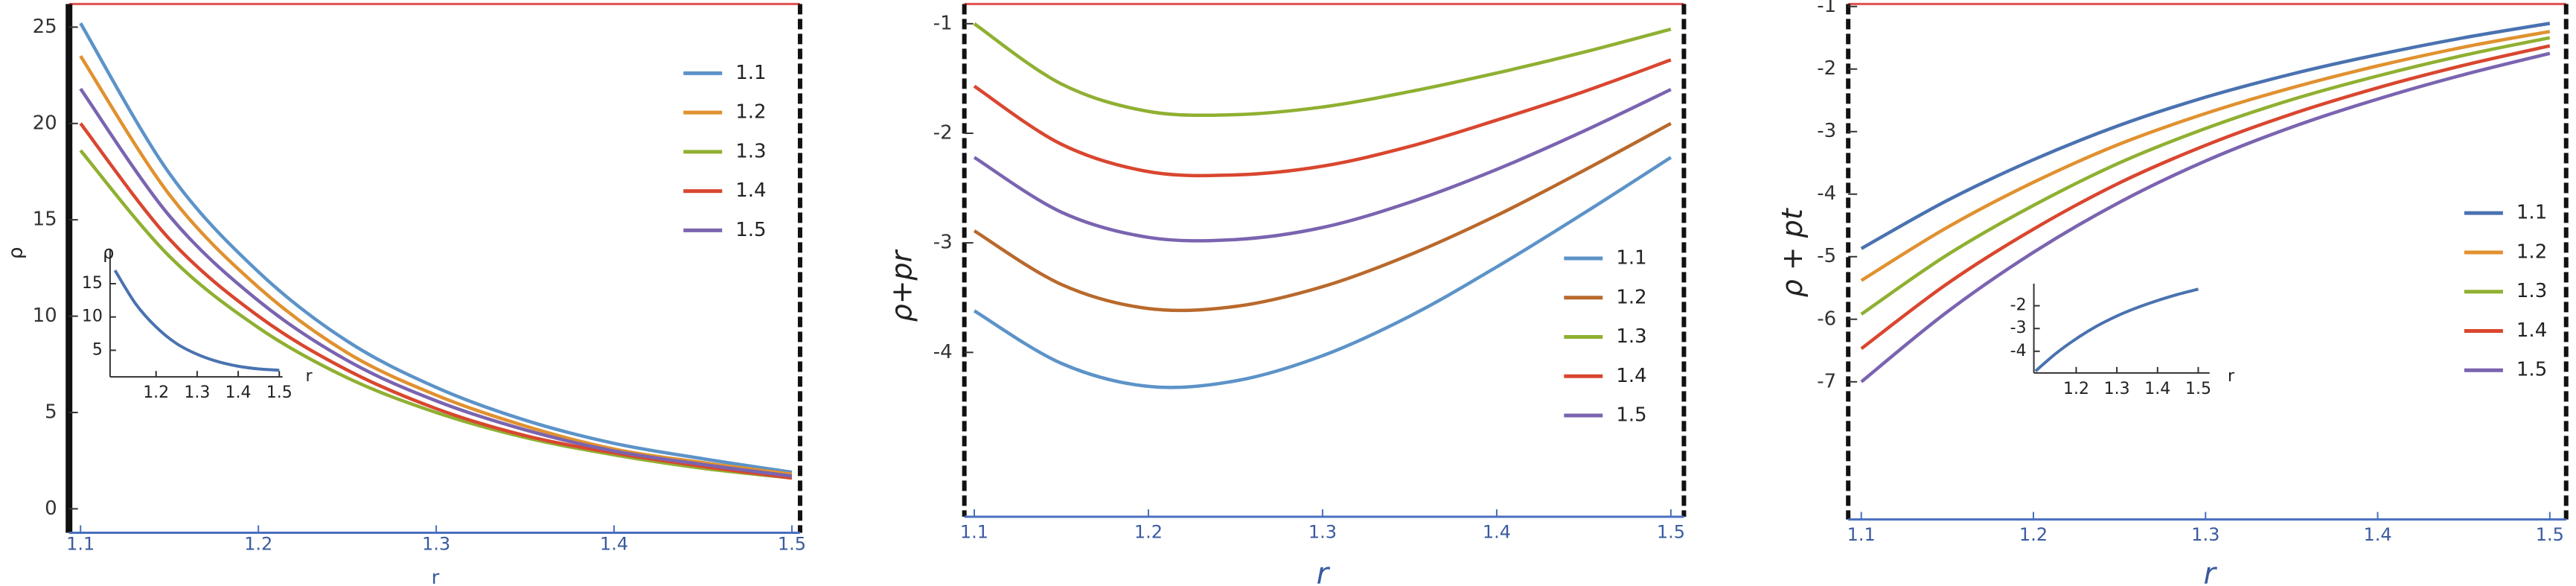 The image size is (2576, 586). Describe the element at coordinates (1826, 256) in the screenshot. I see `y-tick-label: -5` at that location.